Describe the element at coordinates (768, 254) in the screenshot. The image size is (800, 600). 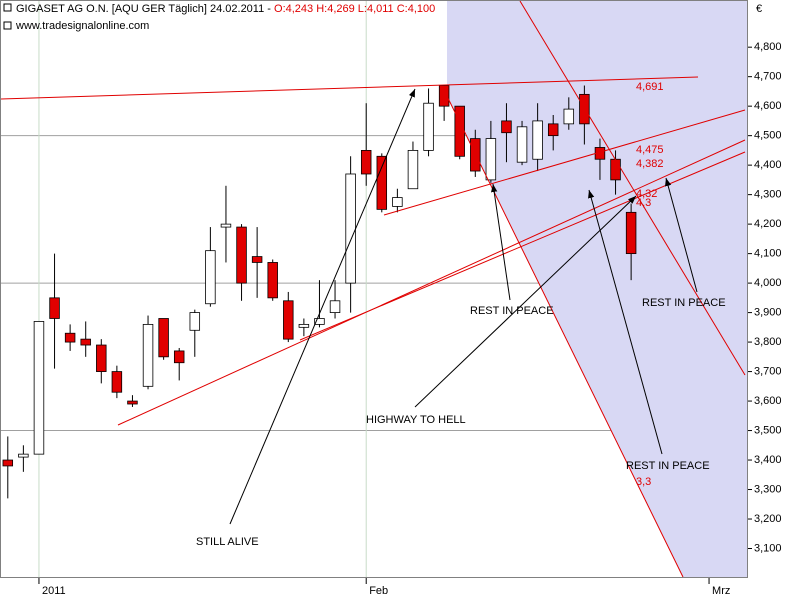
I see `y-tick-label: 4,100` at that location.